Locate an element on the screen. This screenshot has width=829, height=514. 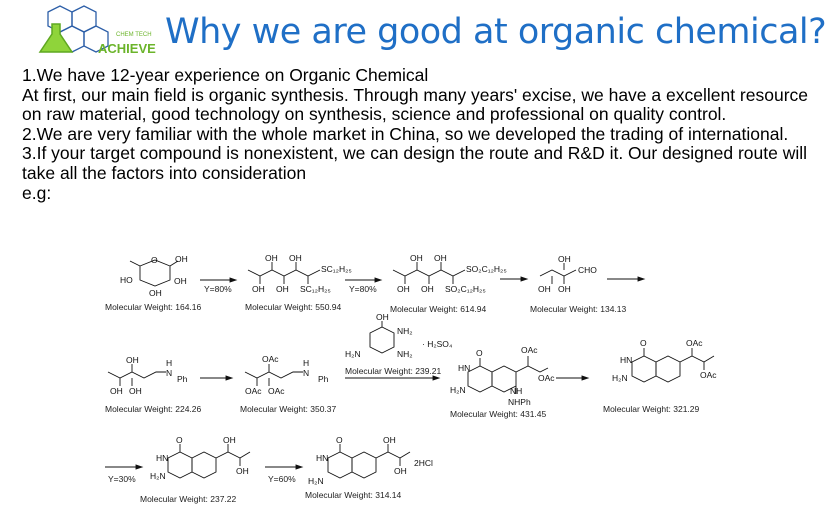
logo-tagline: CHEM TECH is located at coordinates (134, 35).